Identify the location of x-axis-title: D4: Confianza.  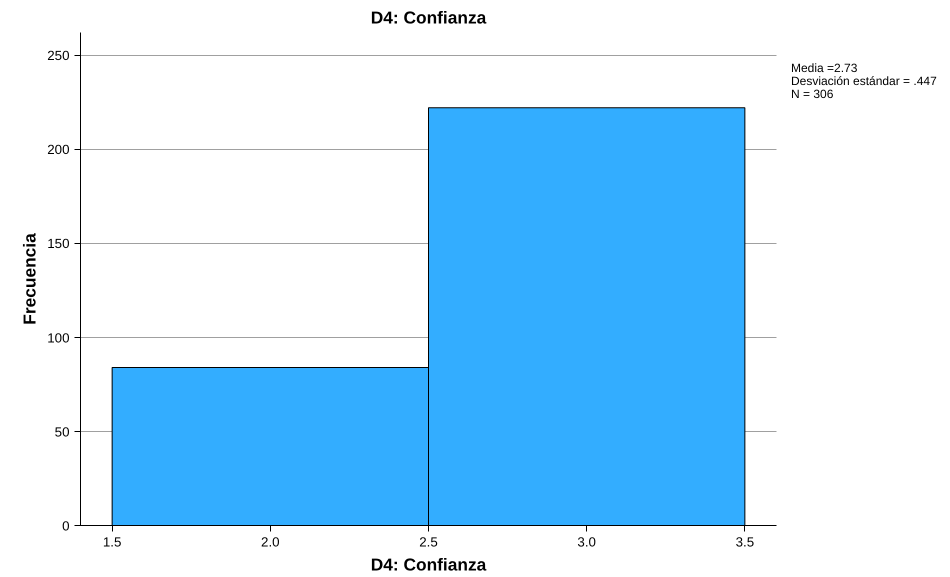
(428, 564).